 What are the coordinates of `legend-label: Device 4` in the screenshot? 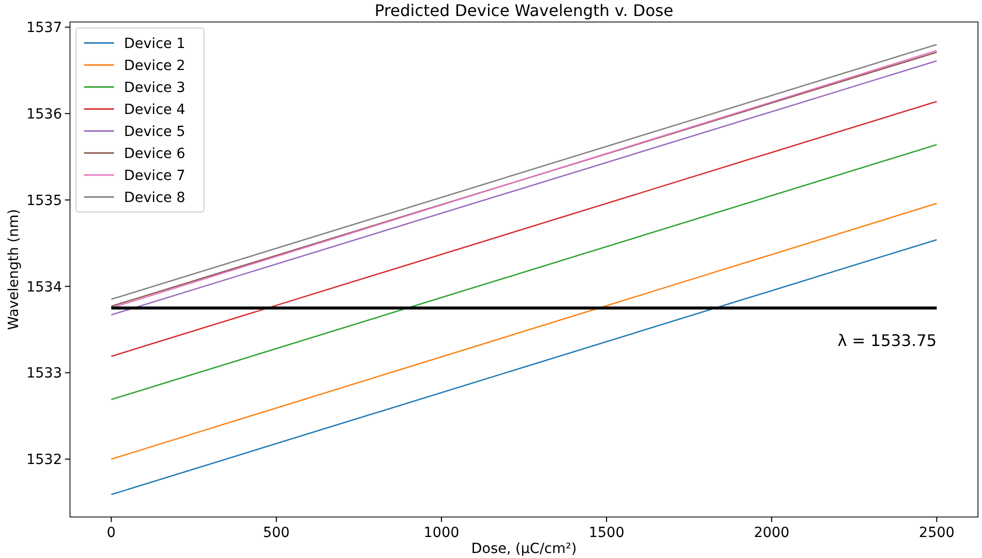 It's located at (155, 110).